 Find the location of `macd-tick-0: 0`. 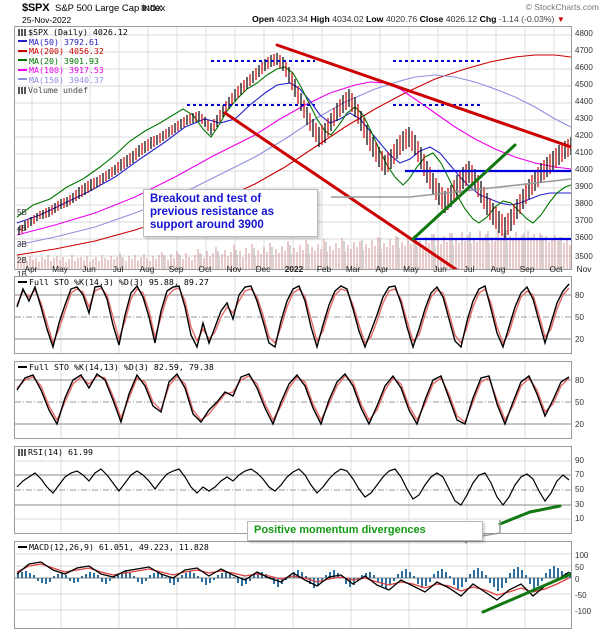

macd-tick-0: 0 is located at coordinates (577, 579).